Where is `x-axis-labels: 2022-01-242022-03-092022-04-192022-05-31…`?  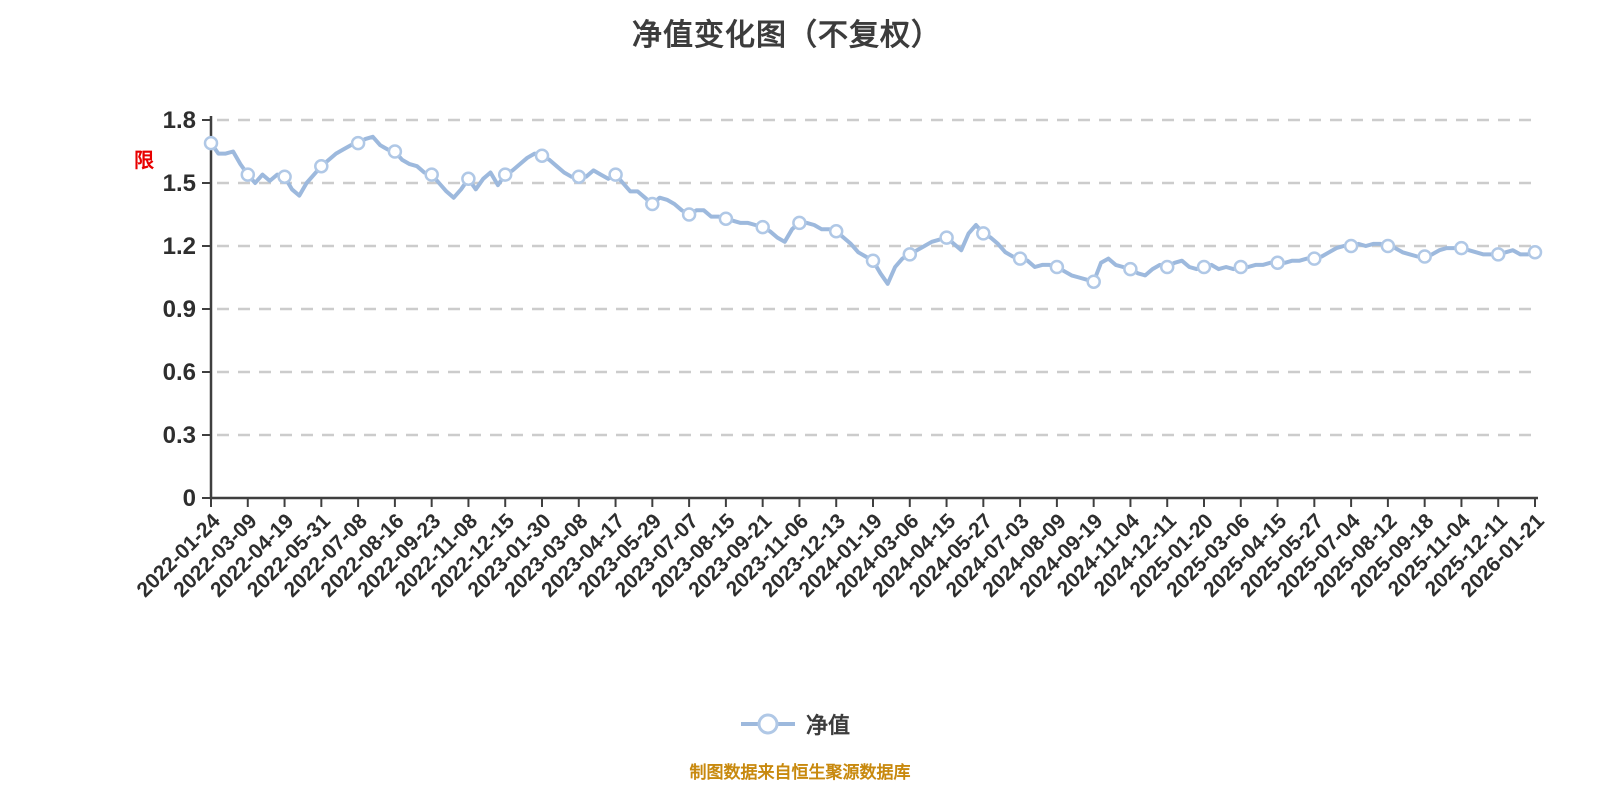
x-axis-labels: 2022-01-242022-03-092022-04-192022-05-31… is located at coordinates (841, 555).